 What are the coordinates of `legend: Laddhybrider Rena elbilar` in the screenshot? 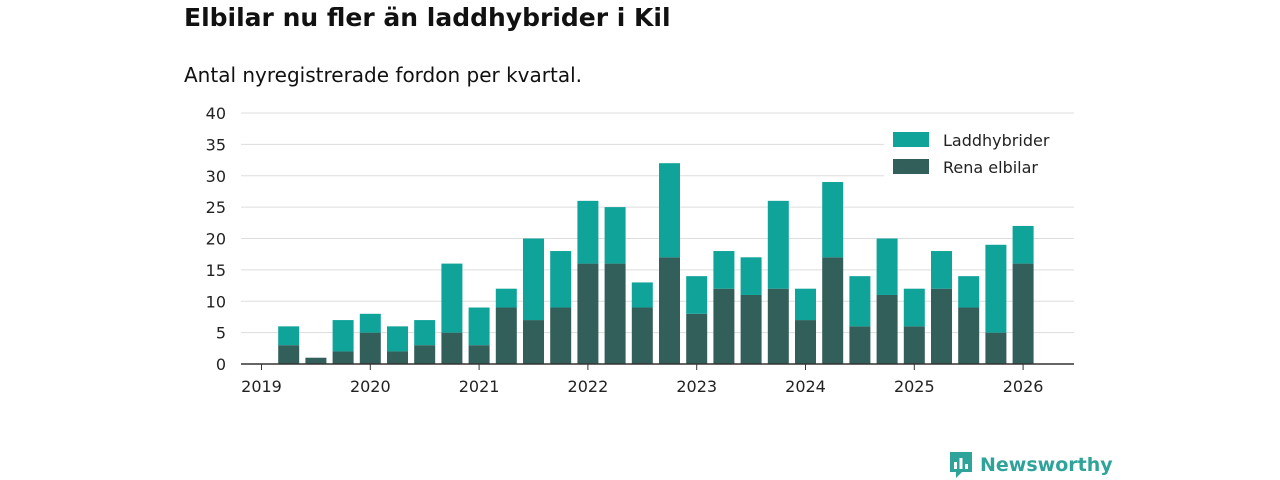 It's located at (979, 154).